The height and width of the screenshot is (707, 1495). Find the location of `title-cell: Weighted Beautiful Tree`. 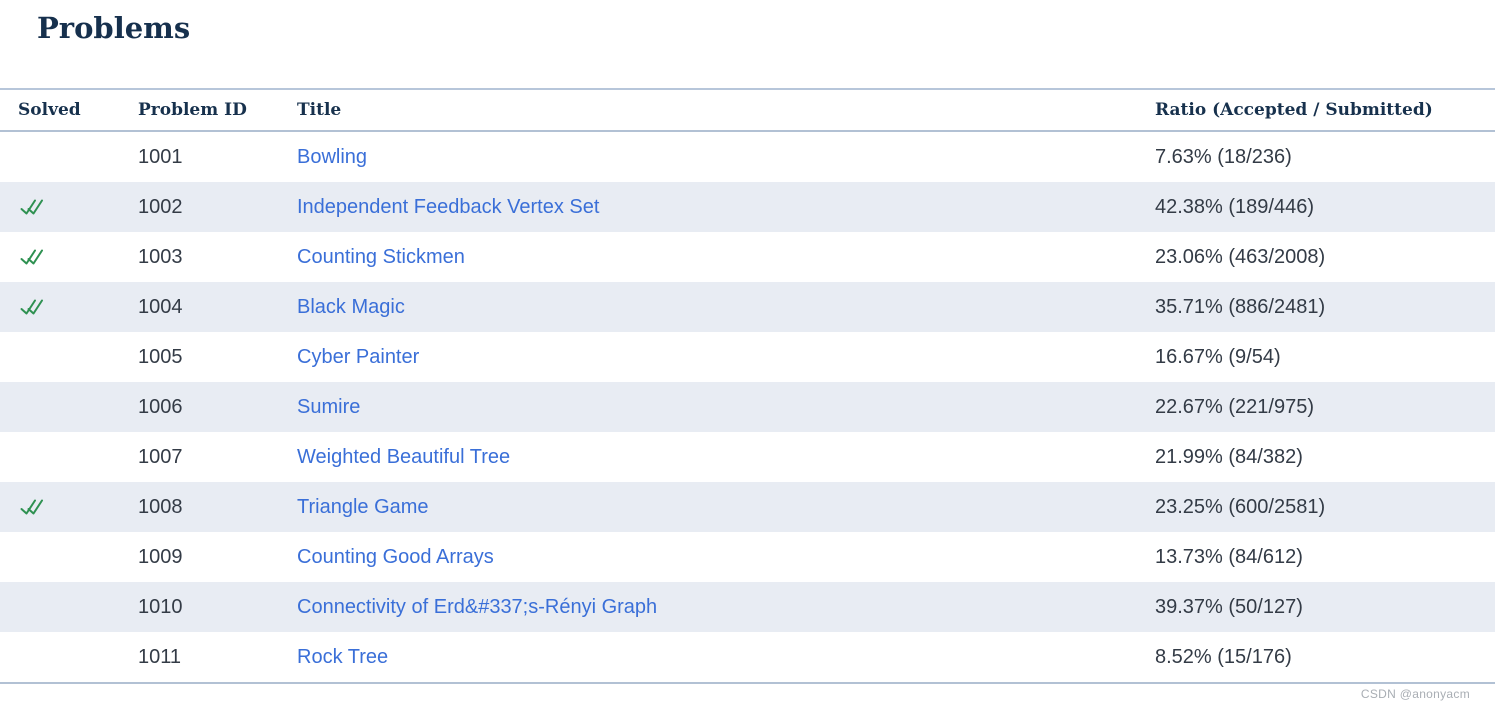

title-cell: Weighted Beautiful Tree is located at coordinates (726, 457).